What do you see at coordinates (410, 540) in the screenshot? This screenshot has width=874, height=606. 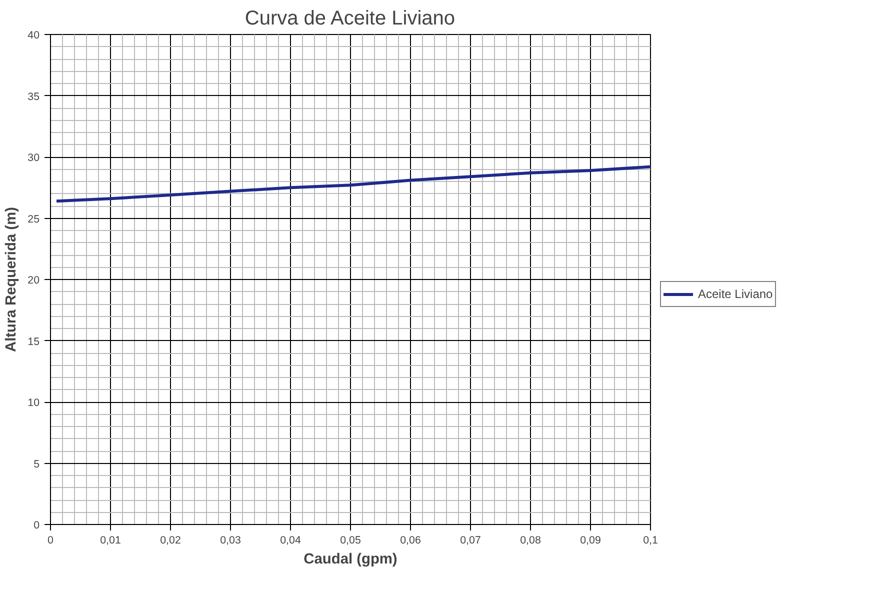 I see `x-tick-label: 0,06` at bounding box center [410, 540].